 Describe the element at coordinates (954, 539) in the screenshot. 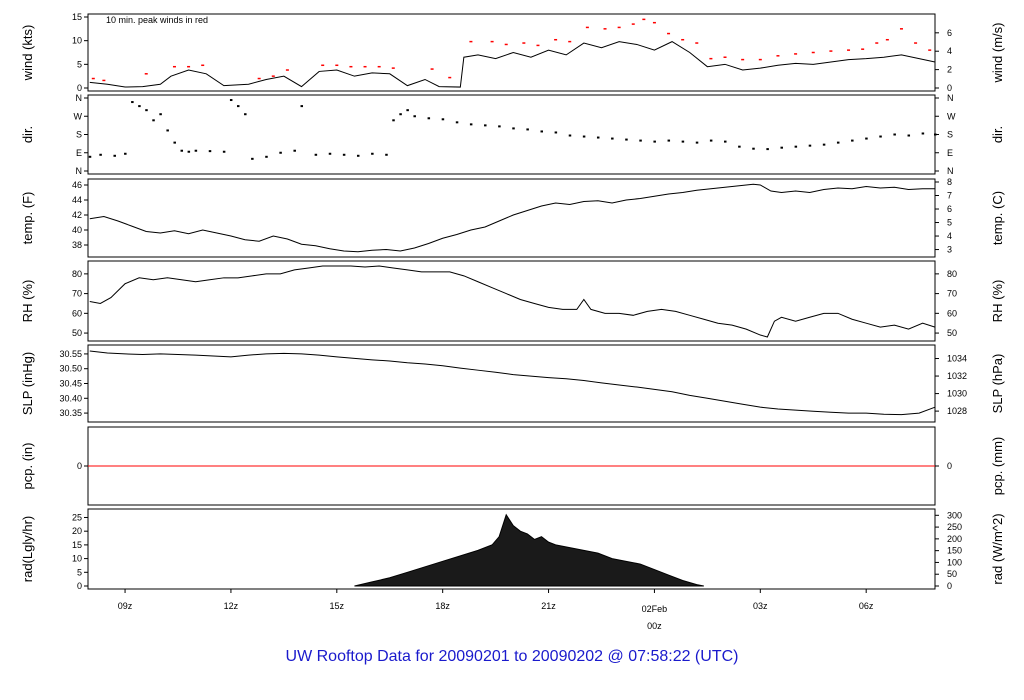

I see `right-tick-label-rad: 200` at that location.